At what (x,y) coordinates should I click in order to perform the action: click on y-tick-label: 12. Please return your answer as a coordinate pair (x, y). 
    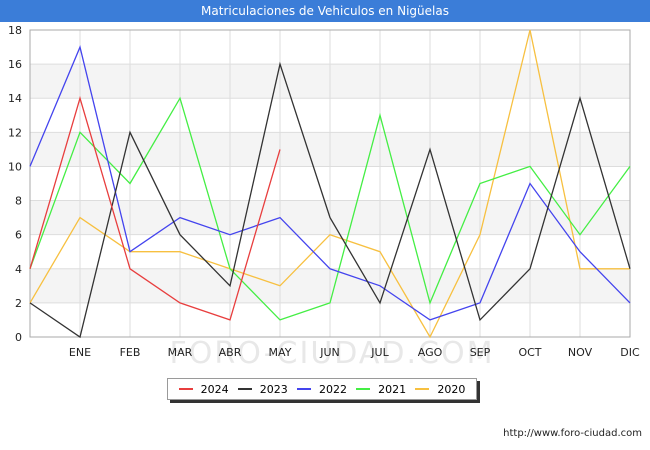
    Looking at the image, I should click on (15, 132).